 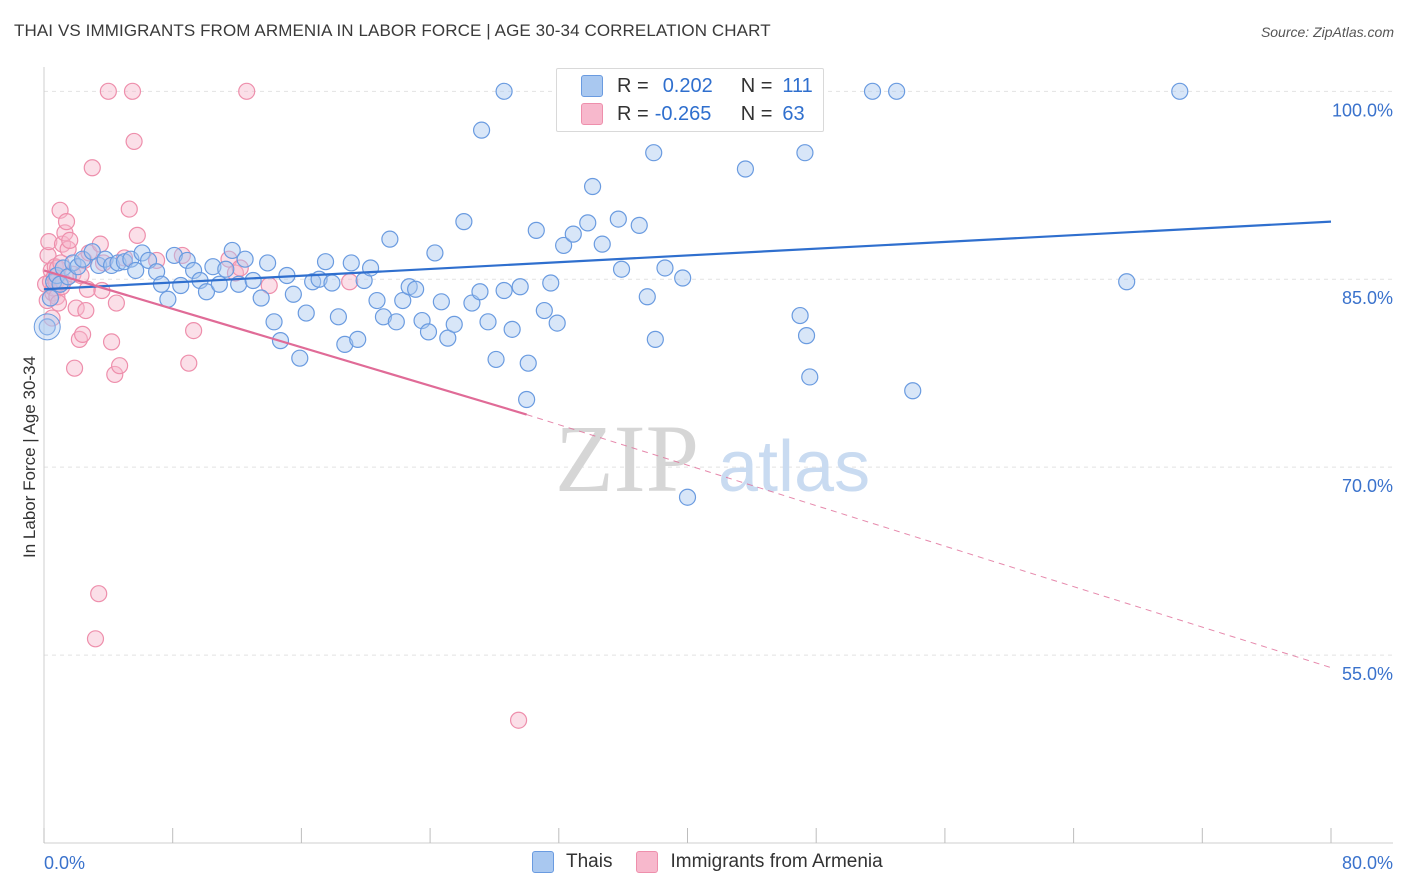 What do you see at coordinates (1367, 486) in the screenshot?
I see `y-tick-label: 70.0%` at bounding box center [1367, 486].